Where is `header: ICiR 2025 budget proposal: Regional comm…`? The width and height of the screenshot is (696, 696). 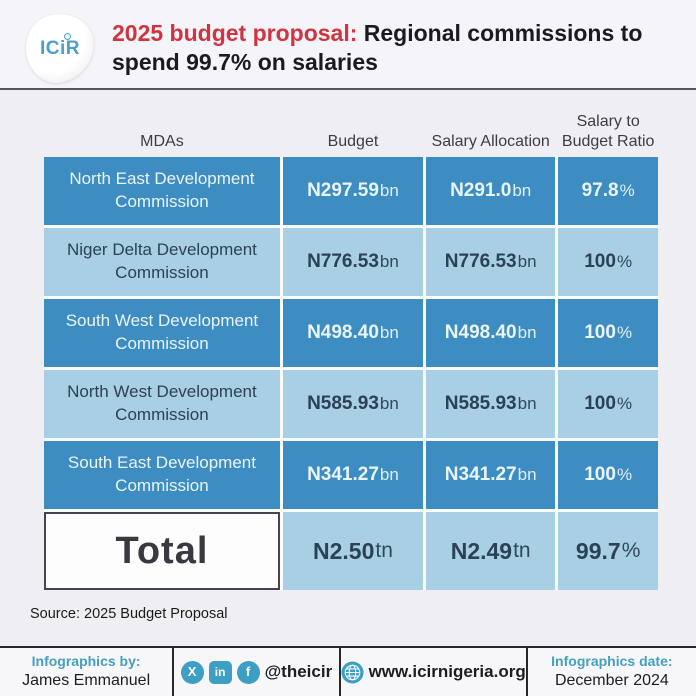
header: ICiR 2025 budget proposal: Regional comm… is located at coordinates (348, 44).